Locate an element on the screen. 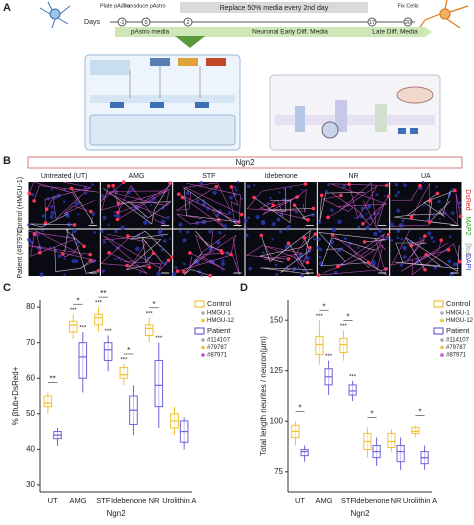  y-axis-label: % βtub+DsRed+ is located at coordinates (15, 395).